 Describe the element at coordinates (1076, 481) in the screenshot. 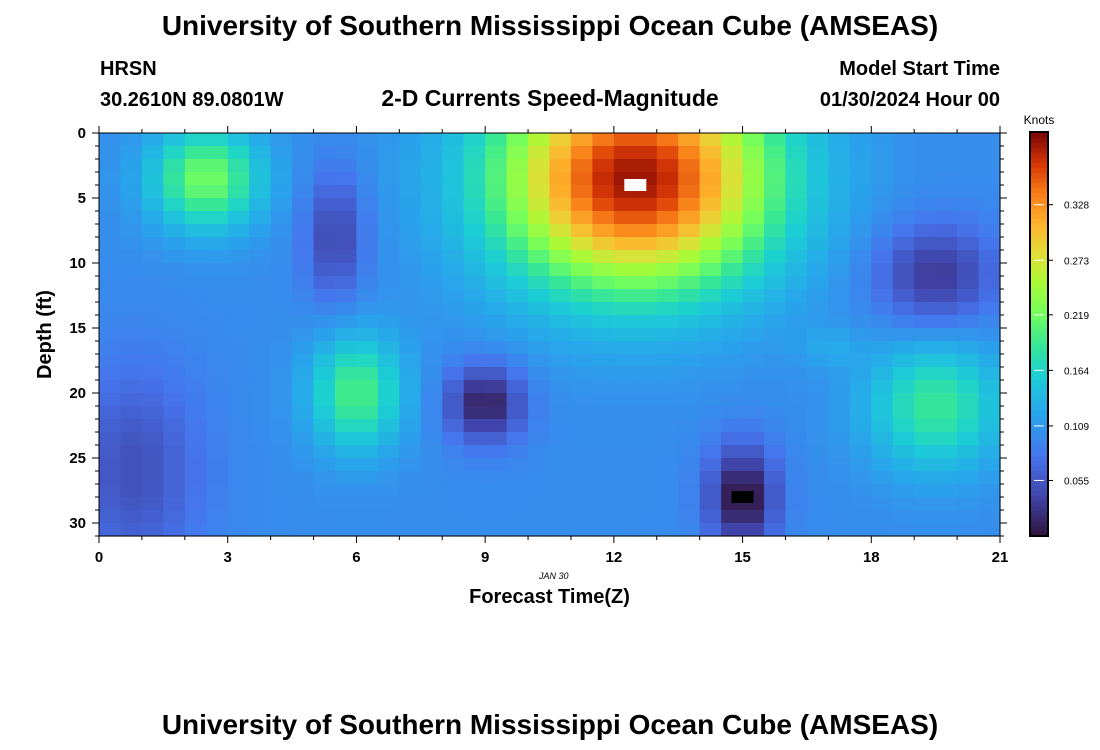

I see `colorbar-tick-label: 0.055` at that location.